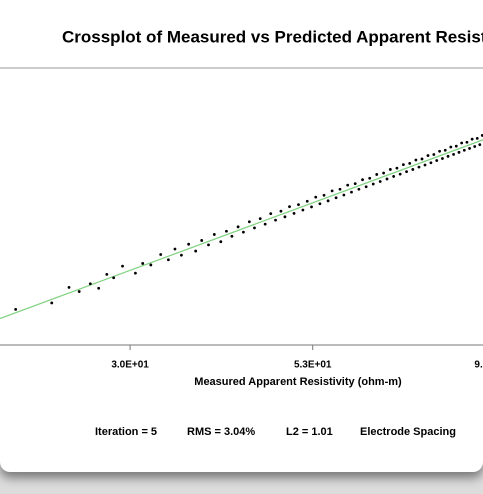  Describe the element at coordinates (298, 382) in the screenshot. I see `x-axis-label: Measured Apparent Resistivity (ohm-m)` at that location.